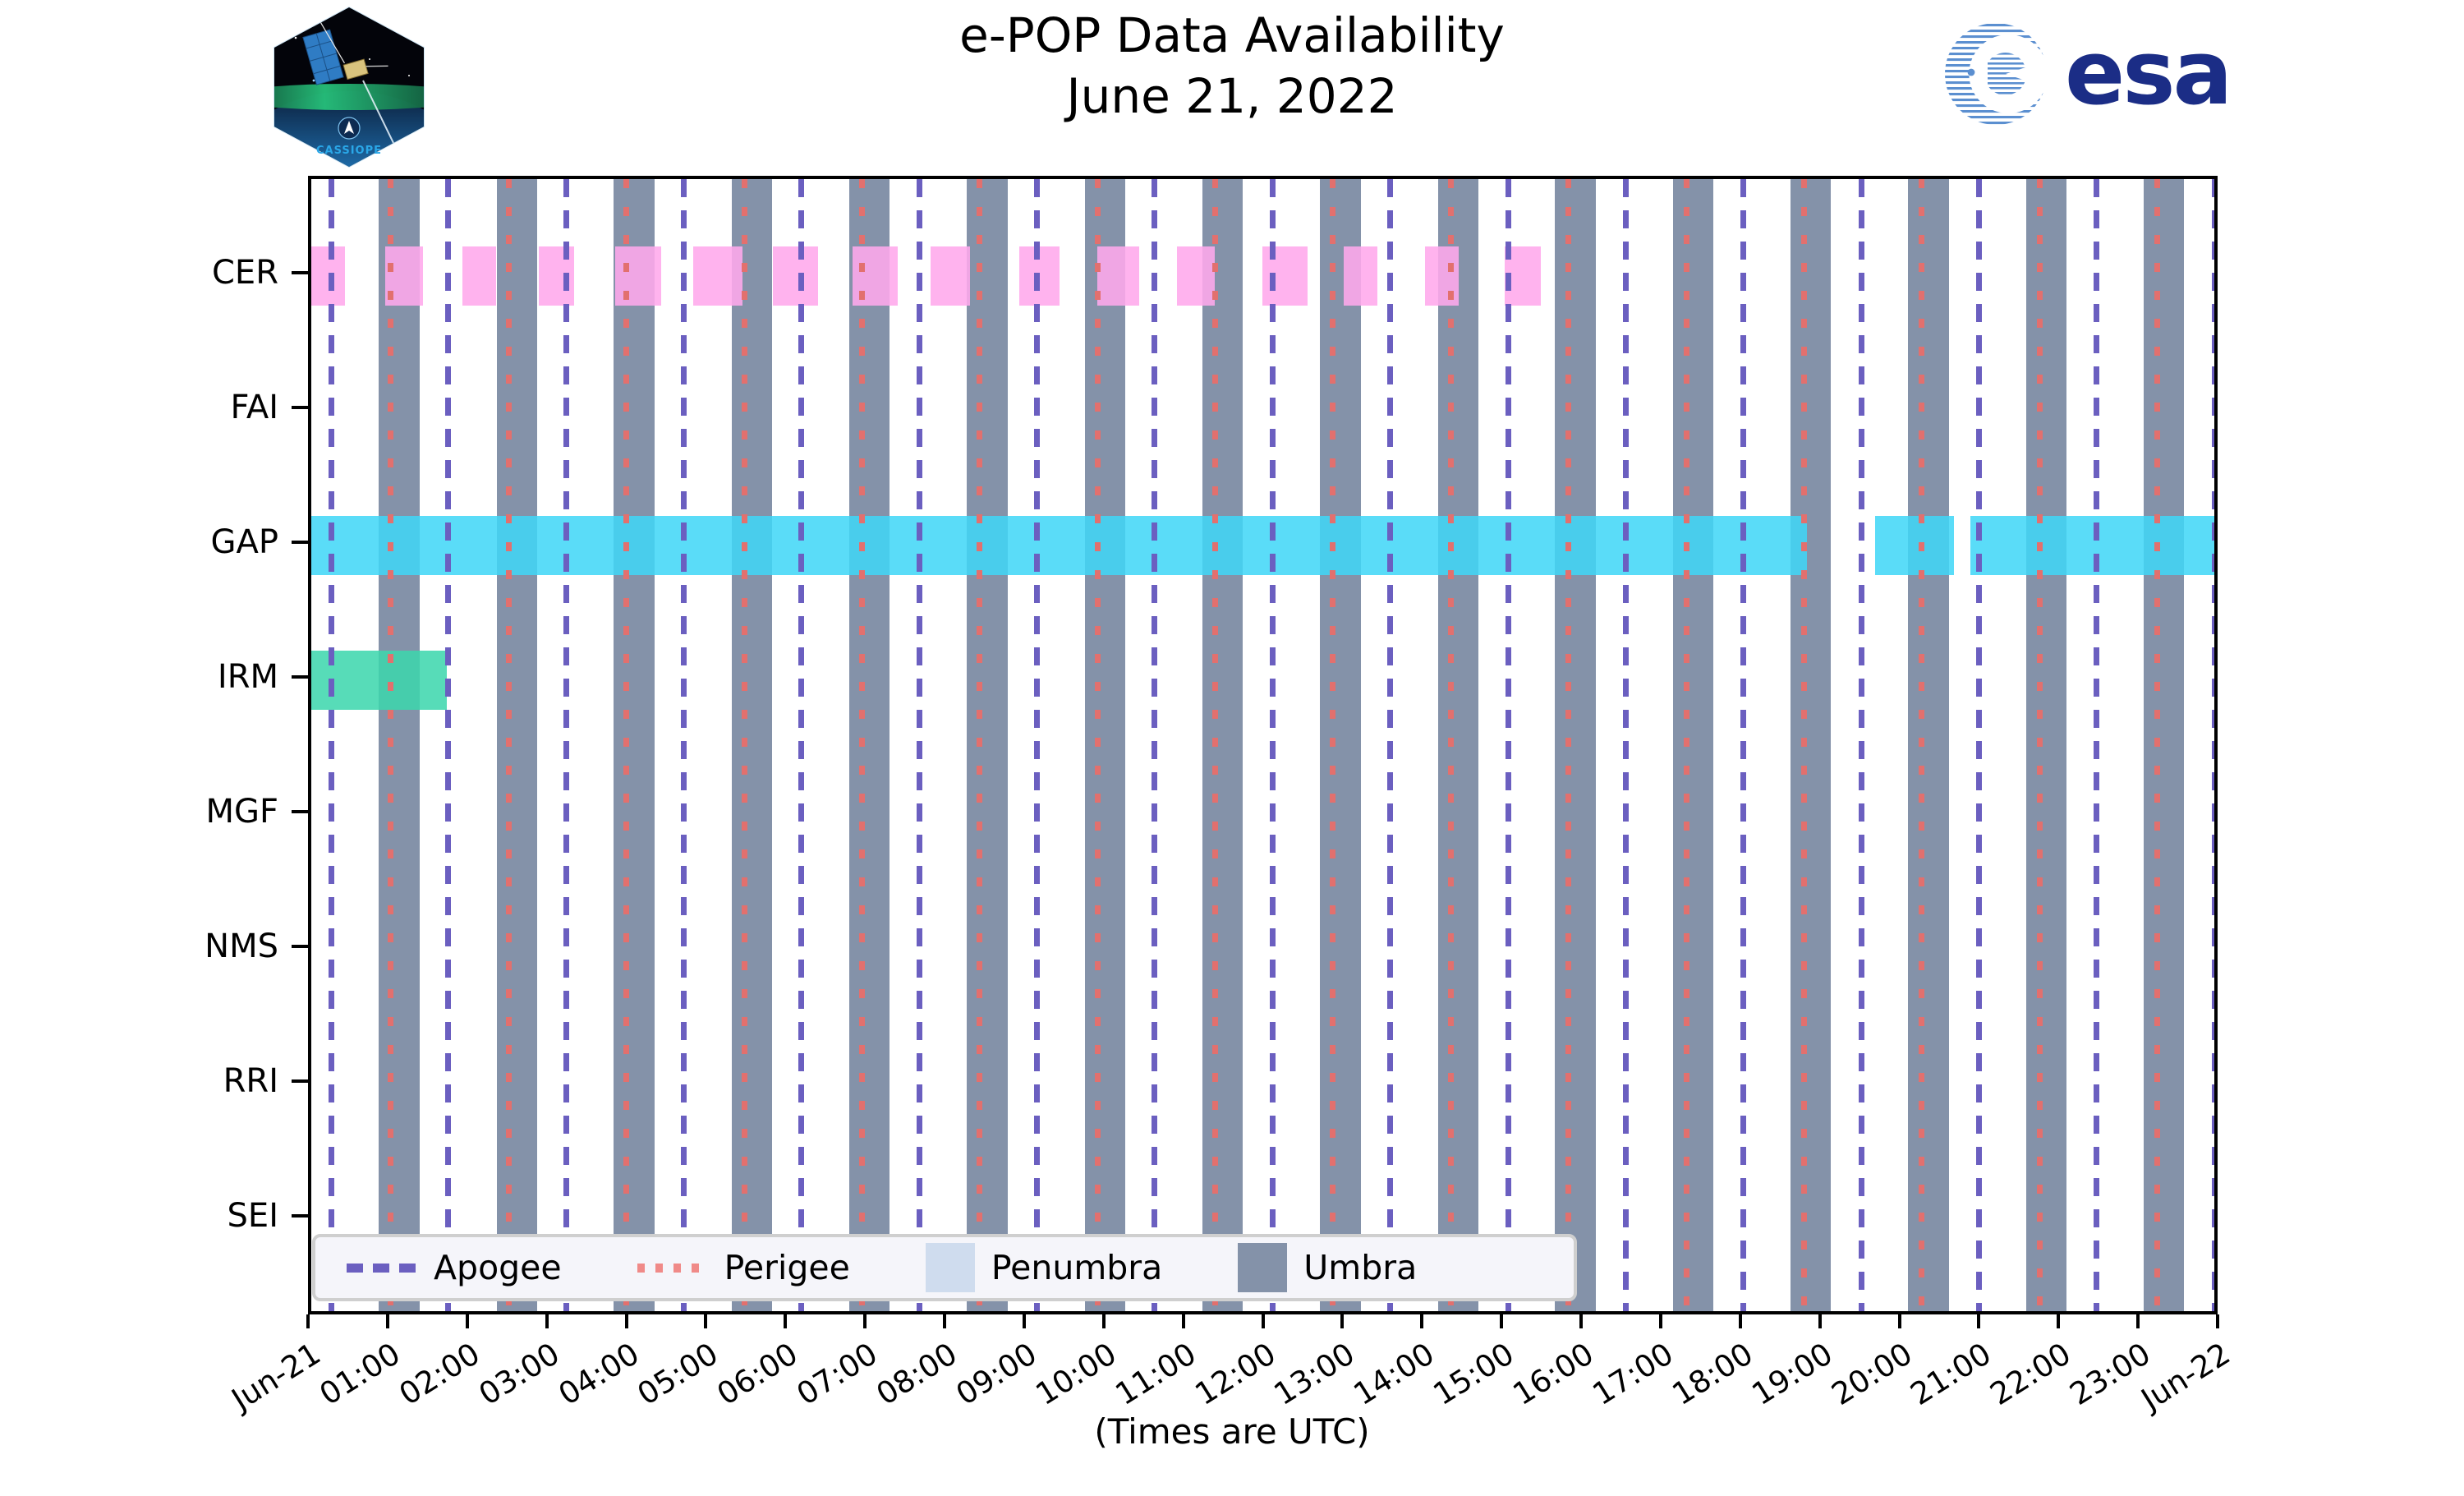 The height and width of the screenshot is (1496, 2464). I want to click on y-tick-label-nms: NMS, so click(241, 947).